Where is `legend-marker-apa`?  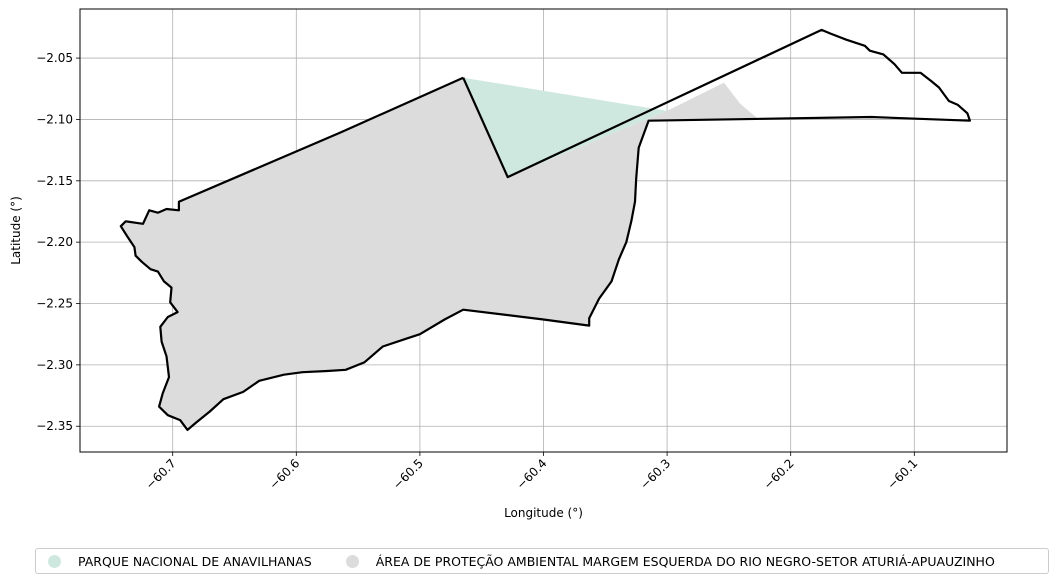
legend-marker-apa is located at coordinates (352, 561).